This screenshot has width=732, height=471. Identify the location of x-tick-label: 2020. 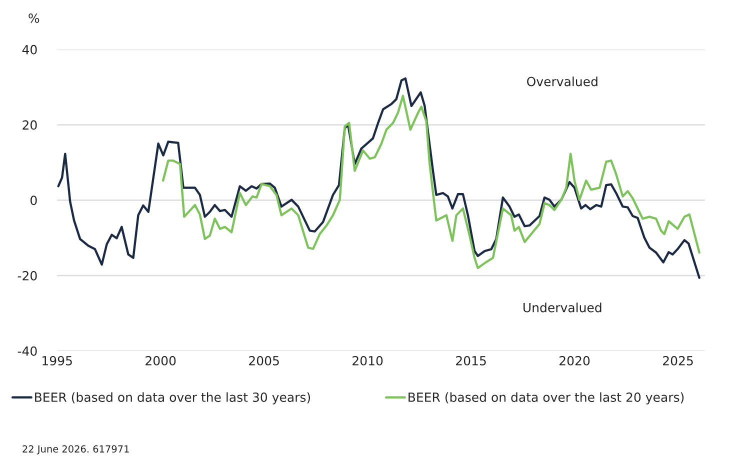
(575, 361).